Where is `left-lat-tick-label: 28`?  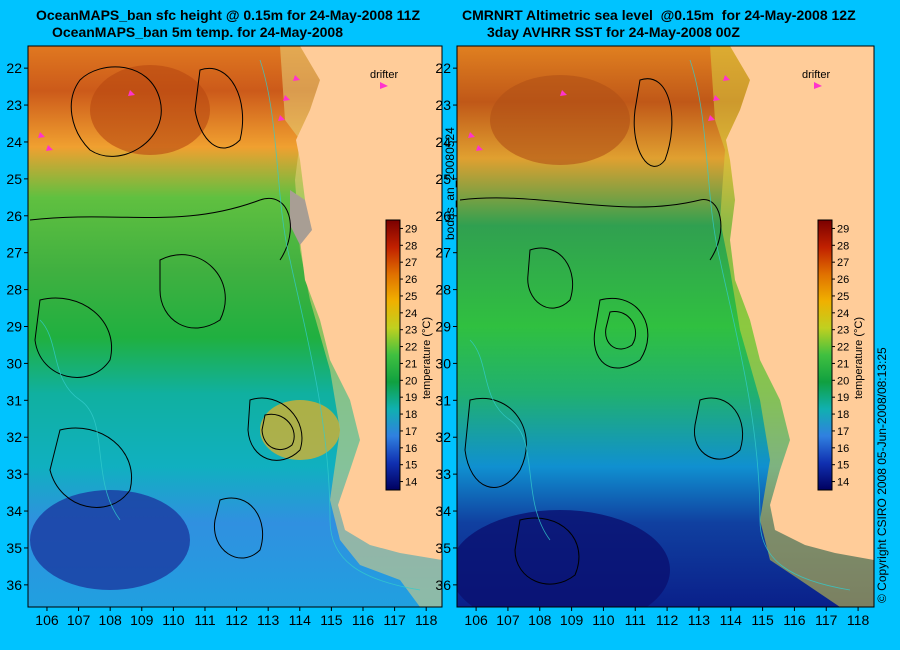
left-lat-tick-label: 28 is located at coordinates (14, 290).